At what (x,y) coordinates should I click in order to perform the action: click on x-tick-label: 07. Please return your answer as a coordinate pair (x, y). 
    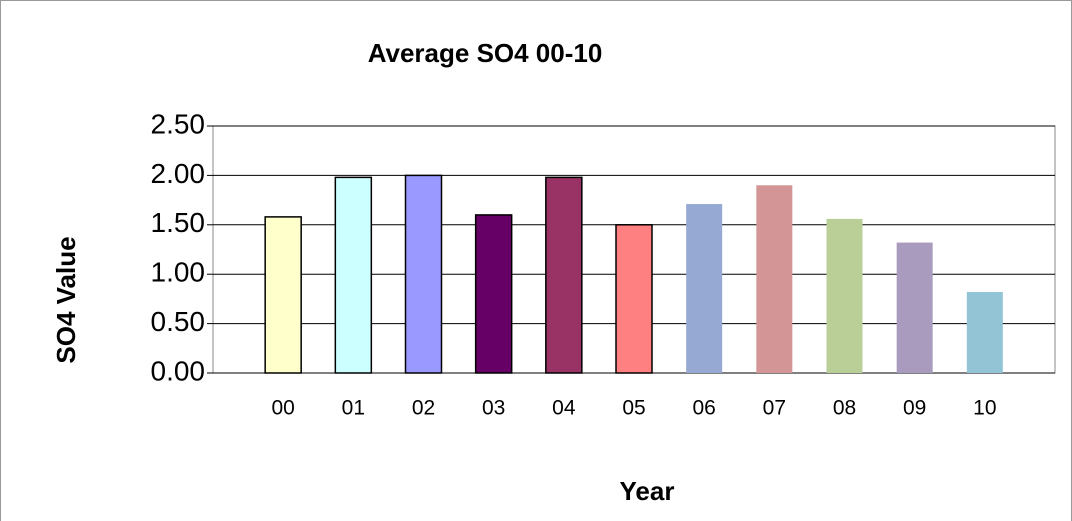
    Looking at the image, I should click on (774, 408).